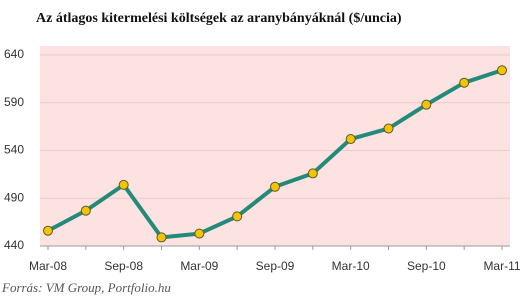  I want to click on y-tick-label: 440, so click(14, 245).